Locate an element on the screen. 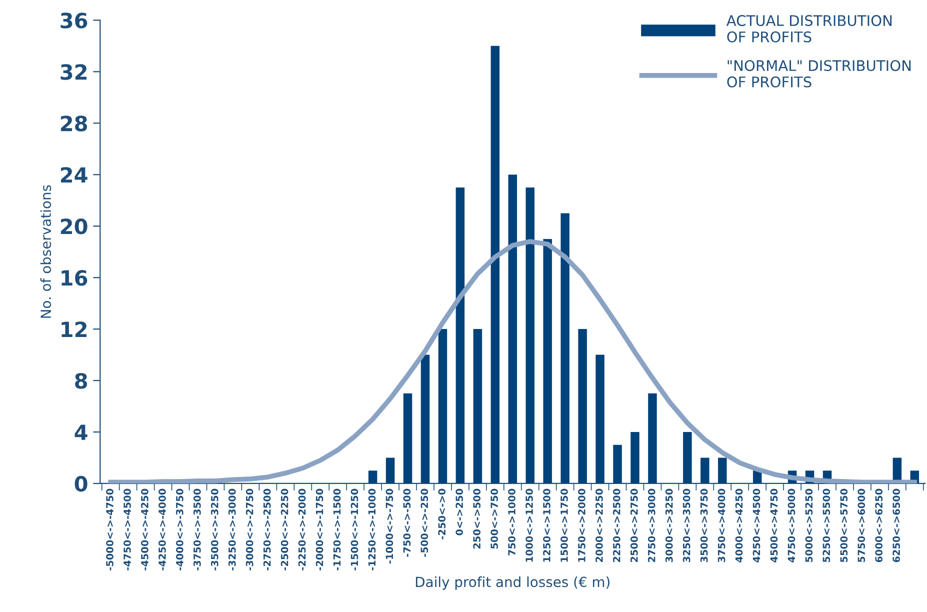  y-tick-label: 32 is located at coordinates (73, 72).